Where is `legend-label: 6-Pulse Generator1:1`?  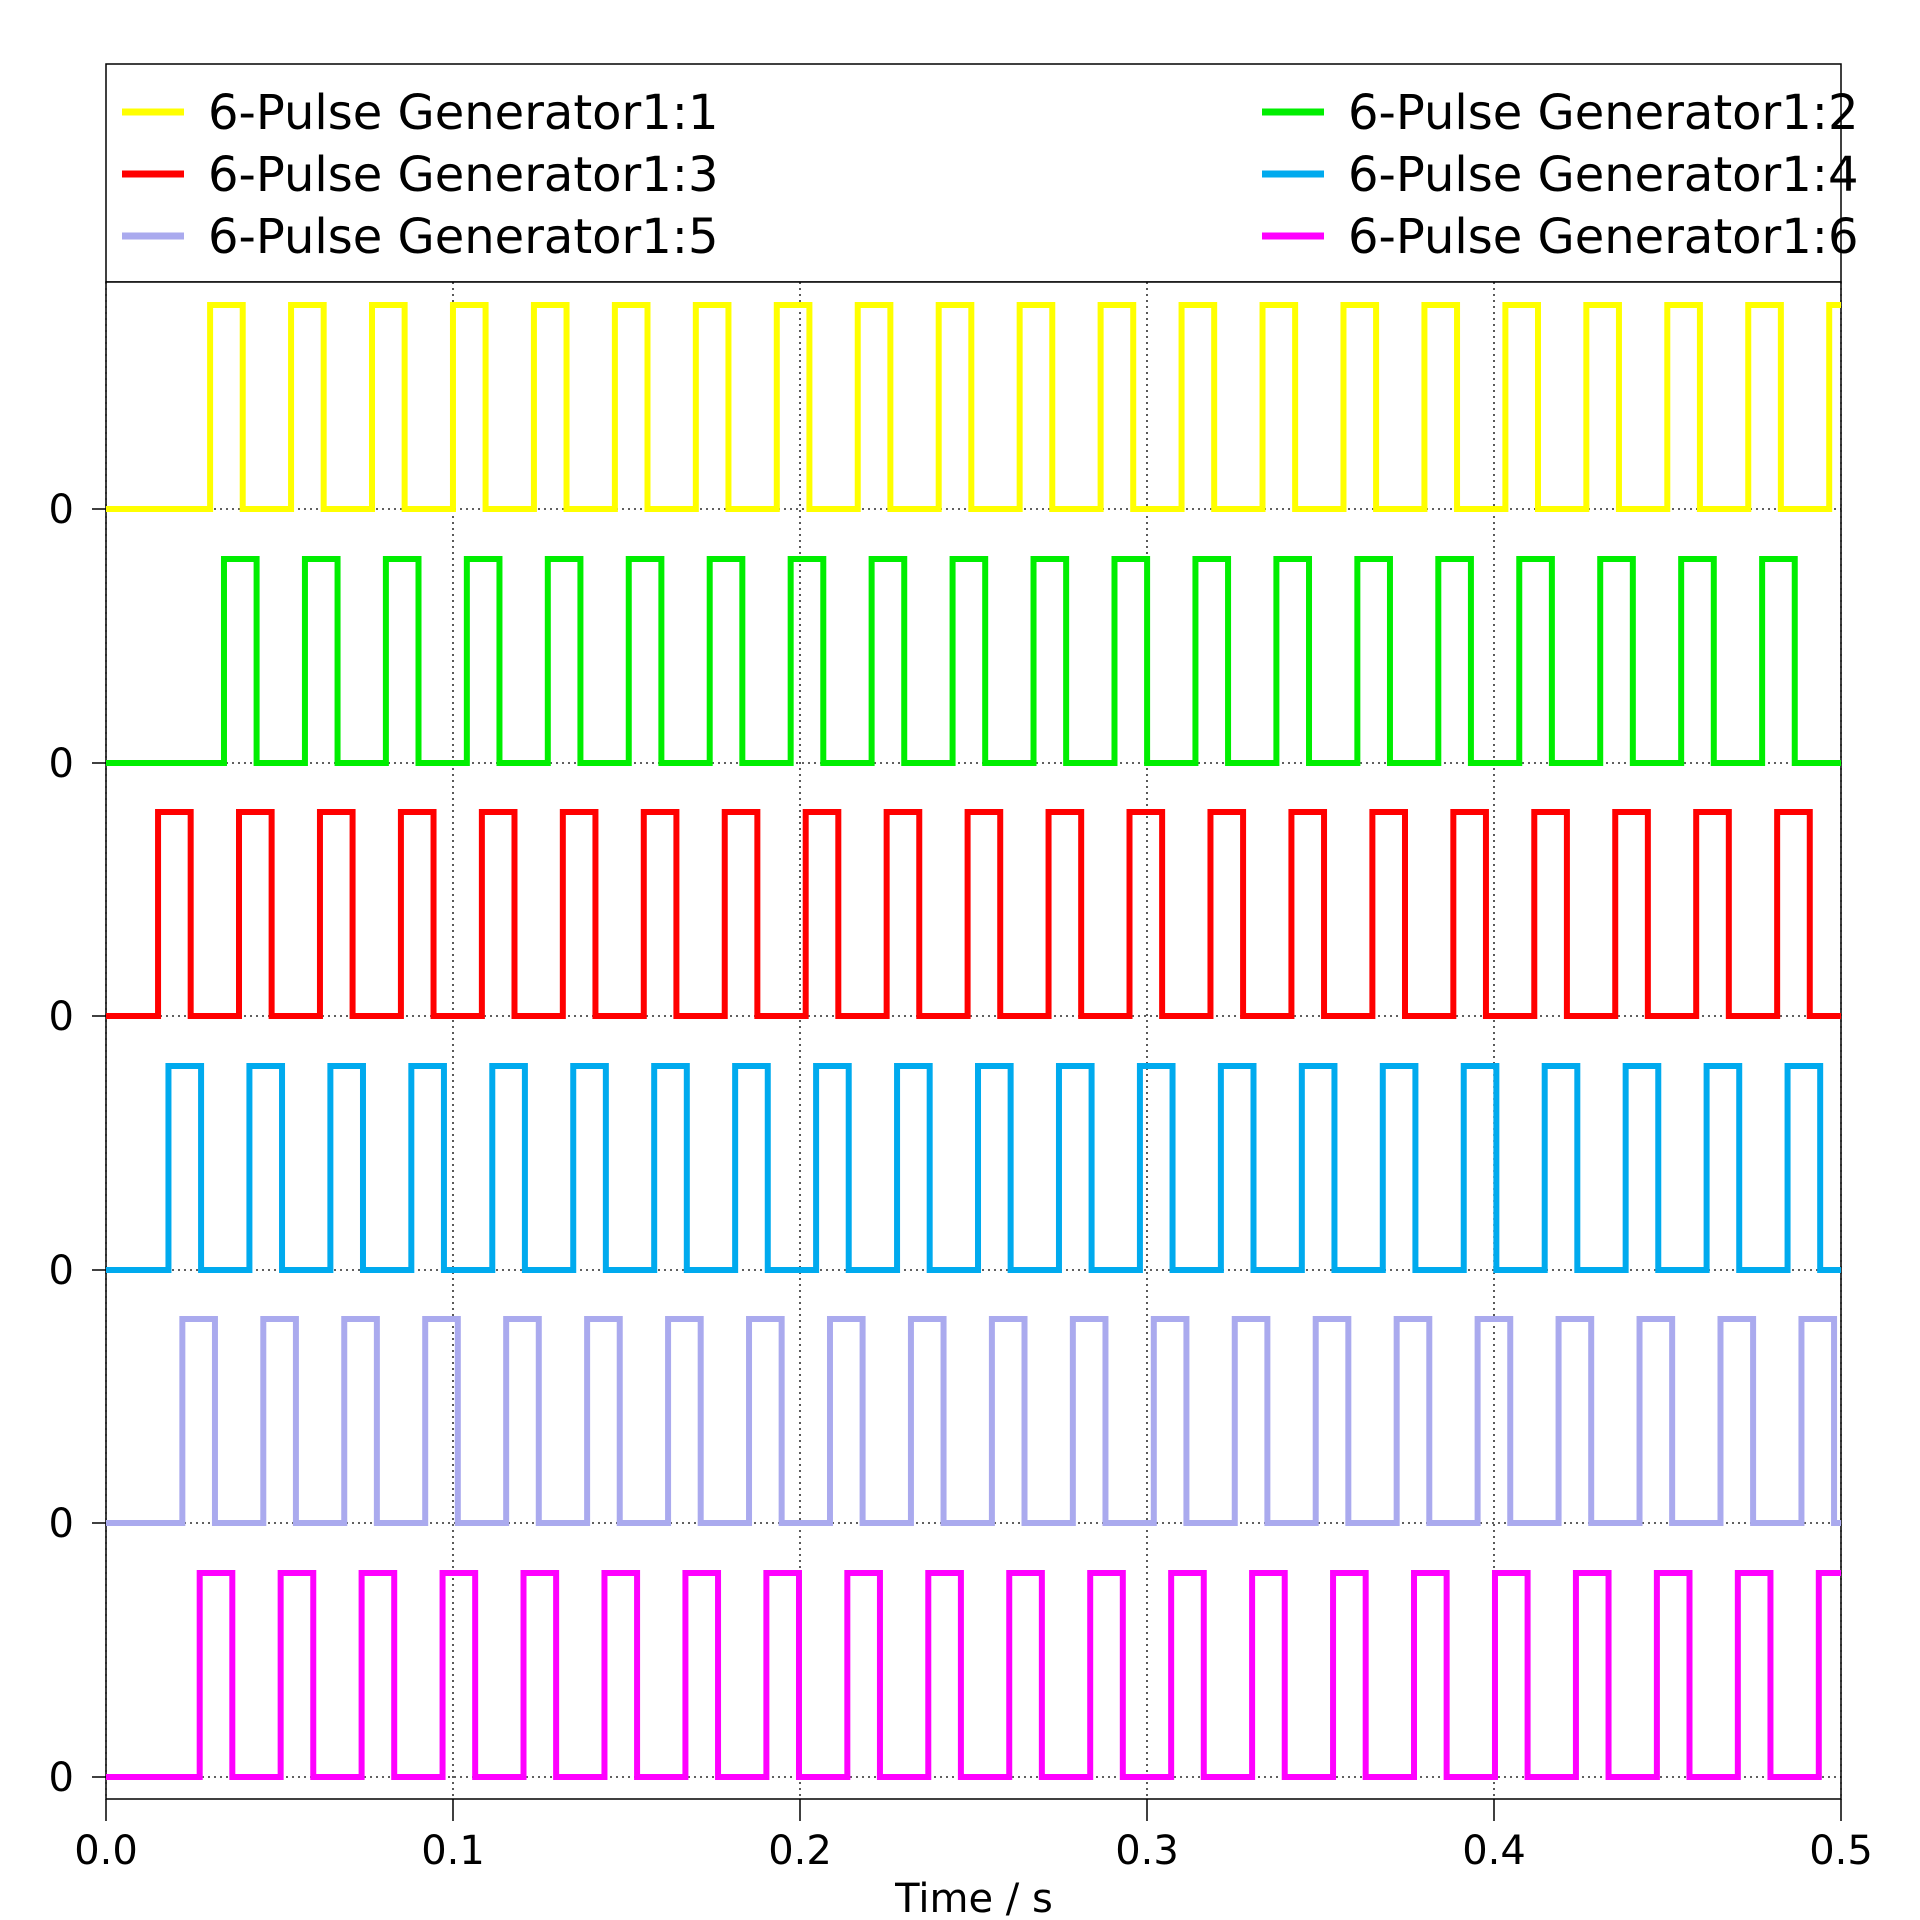 legend-label: 6-Pulse Generator1:1 is located at coordinates (463, 113).